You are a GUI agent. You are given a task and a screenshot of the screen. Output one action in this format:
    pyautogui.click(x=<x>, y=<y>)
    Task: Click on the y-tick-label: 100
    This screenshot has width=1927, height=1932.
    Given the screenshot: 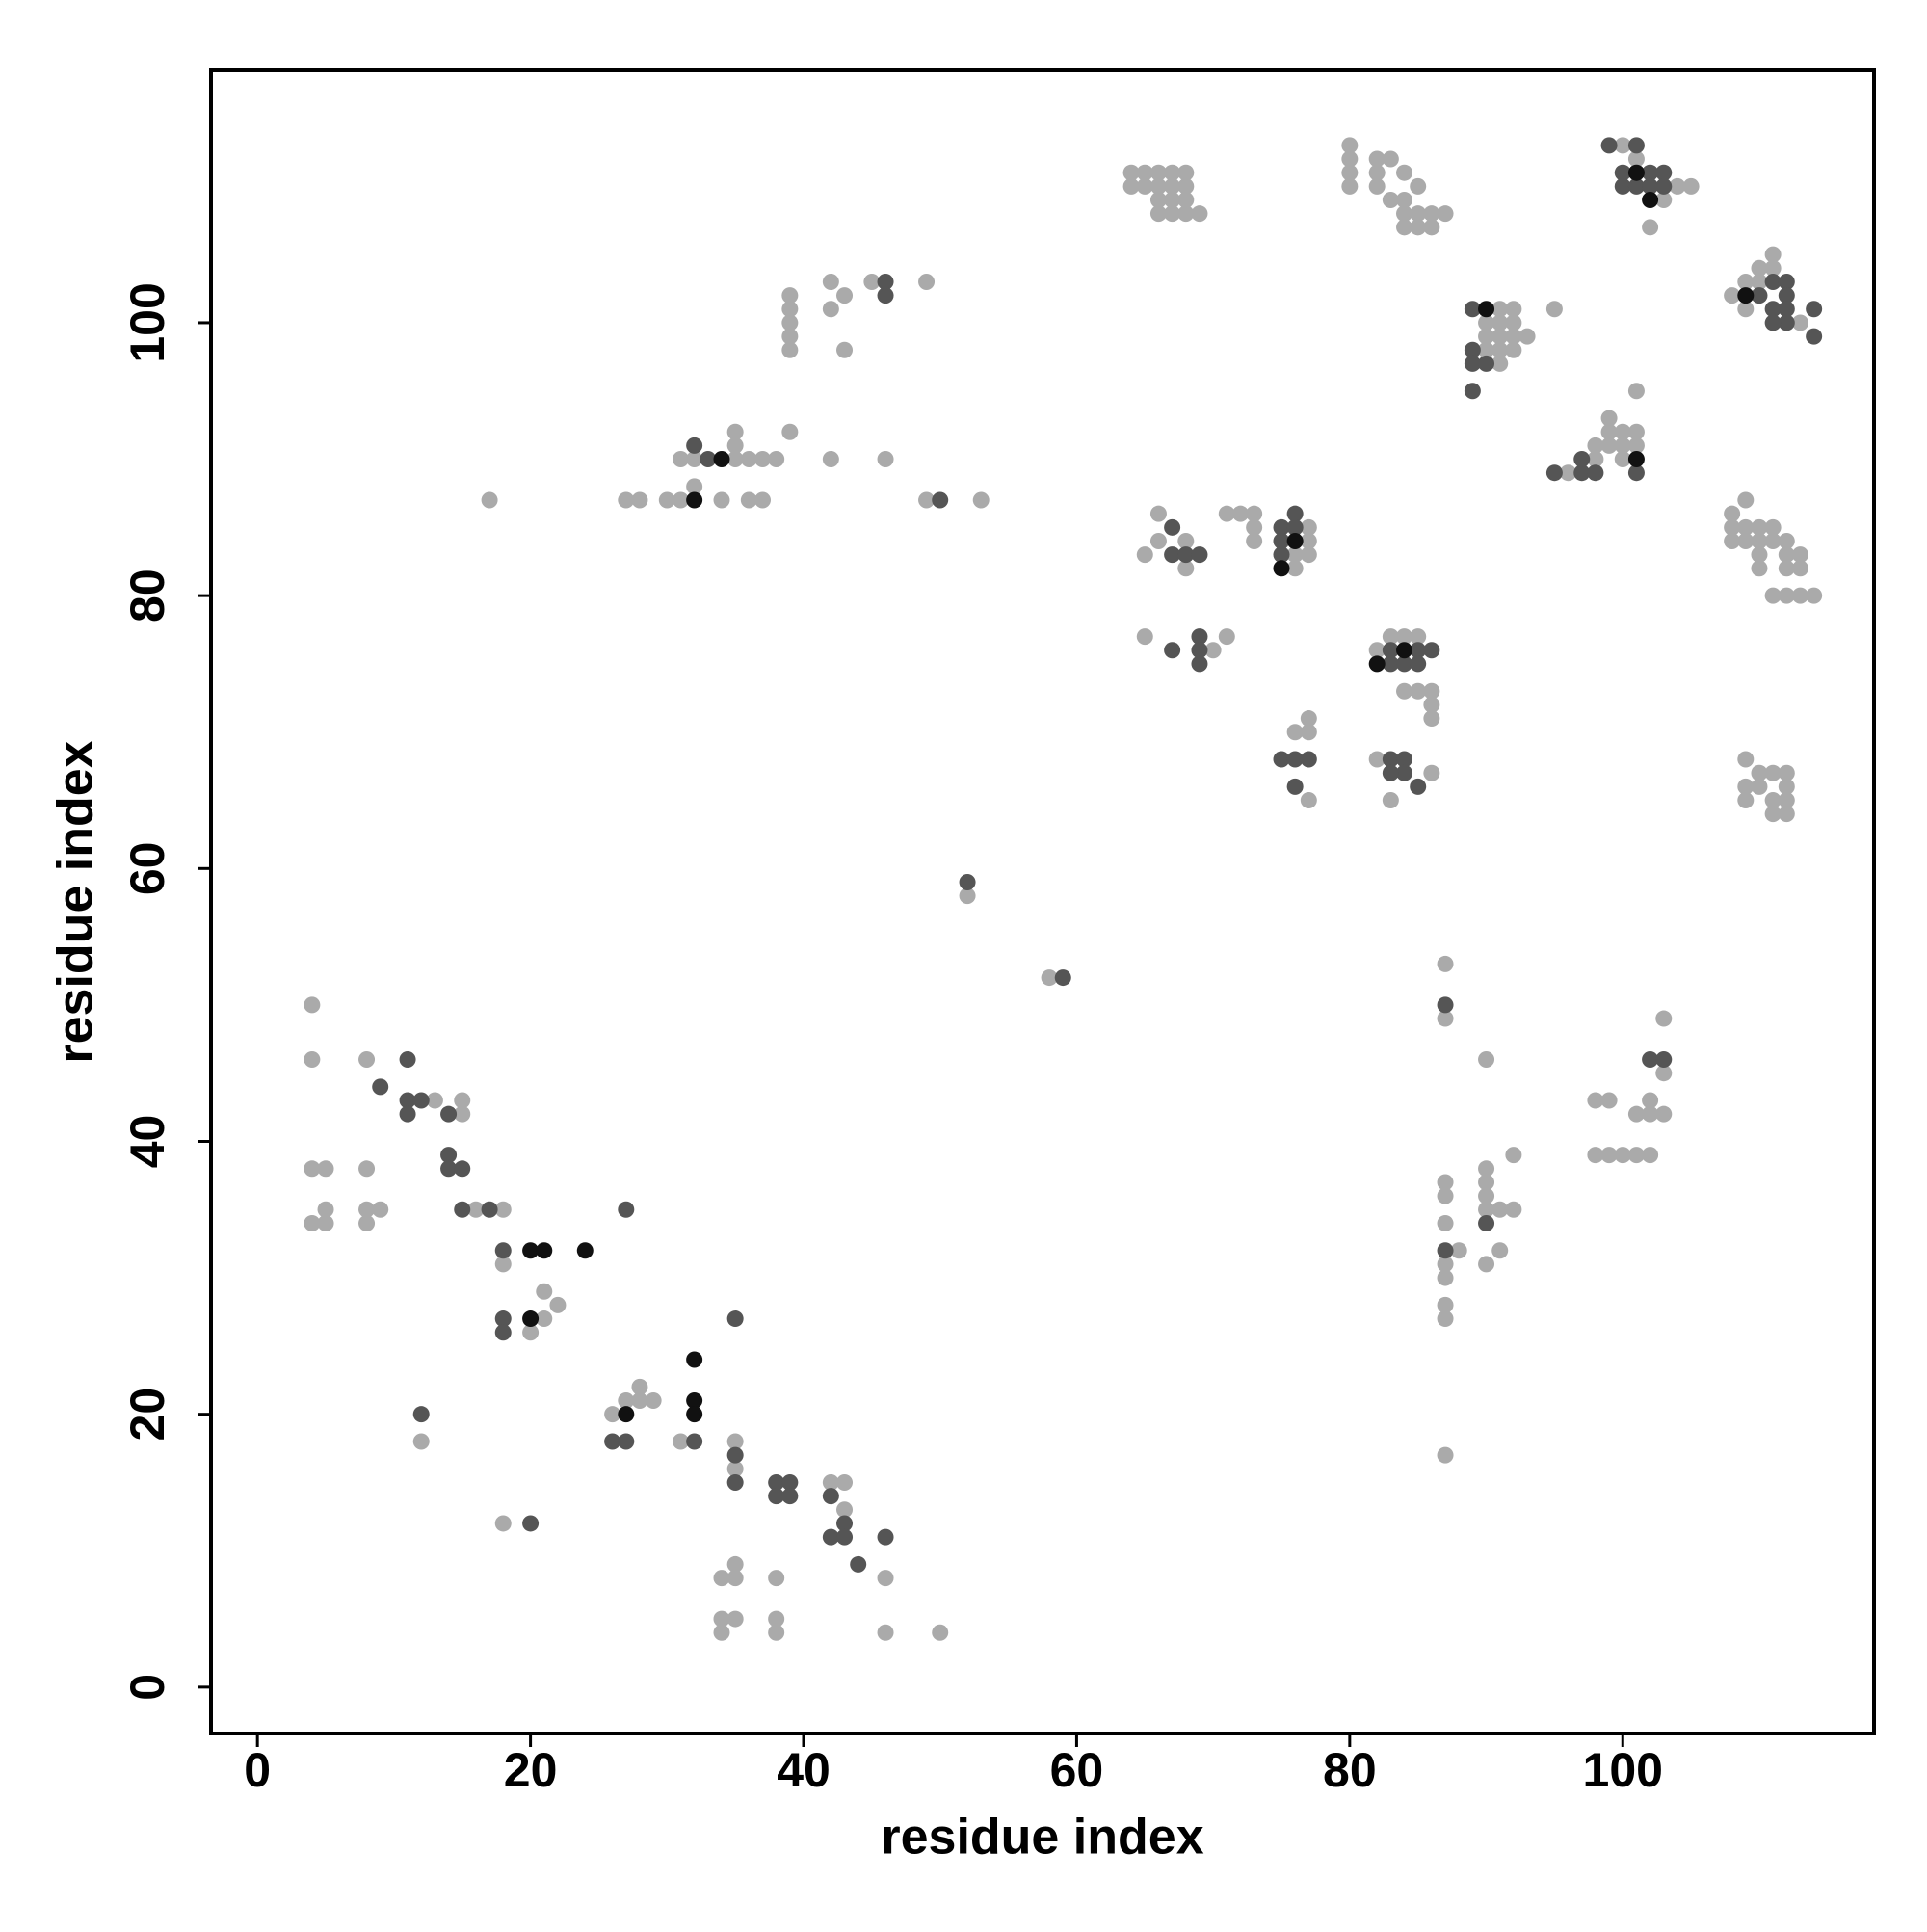 What is the action you would take?
    pyautogui.click(x=147, y=322)
    